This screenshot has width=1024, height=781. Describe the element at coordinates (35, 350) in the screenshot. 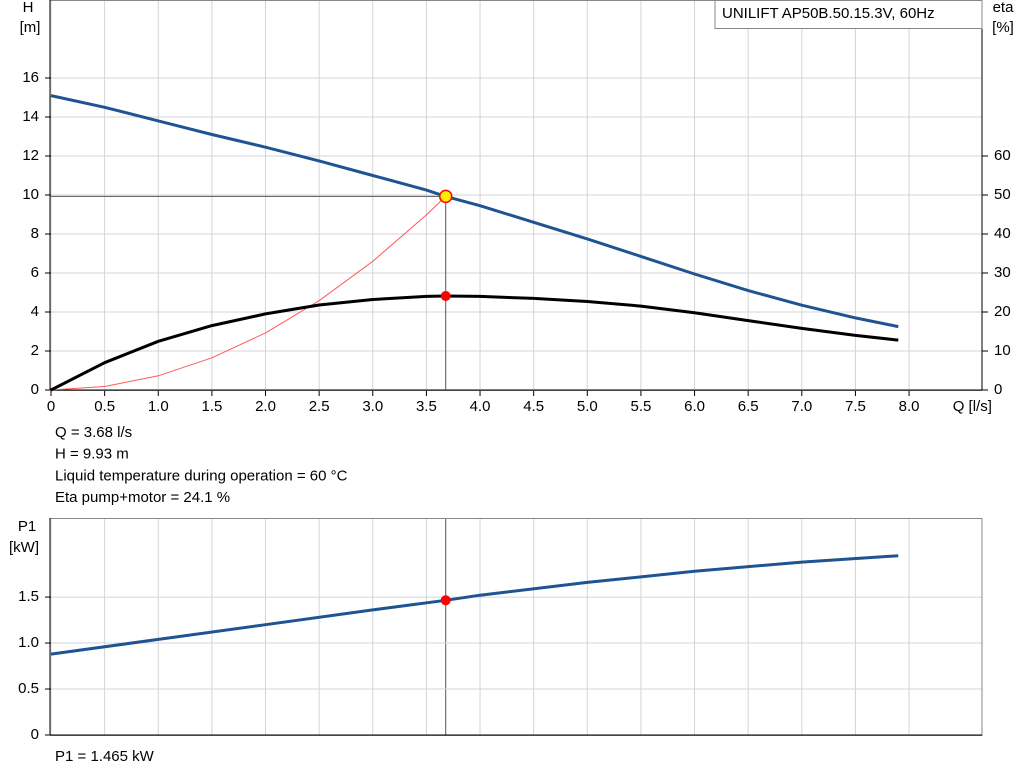

I see `y-tick-label: 2` at that location.